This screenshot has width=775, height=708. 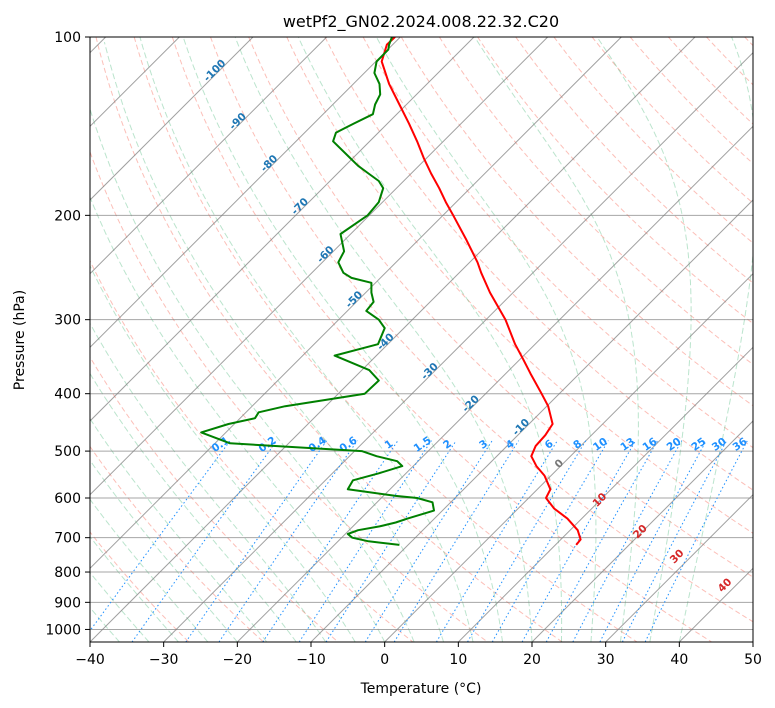 I want to click on x-tick-label: −30, so click(x=164, y=660).